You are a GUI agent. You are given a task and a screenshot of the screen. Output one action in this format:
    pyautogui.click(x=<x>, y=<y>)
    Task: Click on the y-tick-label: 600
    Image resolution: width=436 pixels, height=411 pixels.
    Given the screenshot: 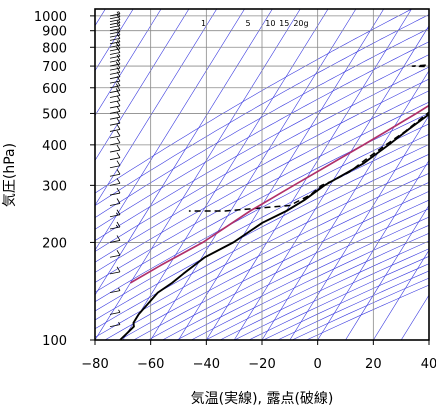 What is the action you would take?
    pyautogui.click(x=54, y=89)
    